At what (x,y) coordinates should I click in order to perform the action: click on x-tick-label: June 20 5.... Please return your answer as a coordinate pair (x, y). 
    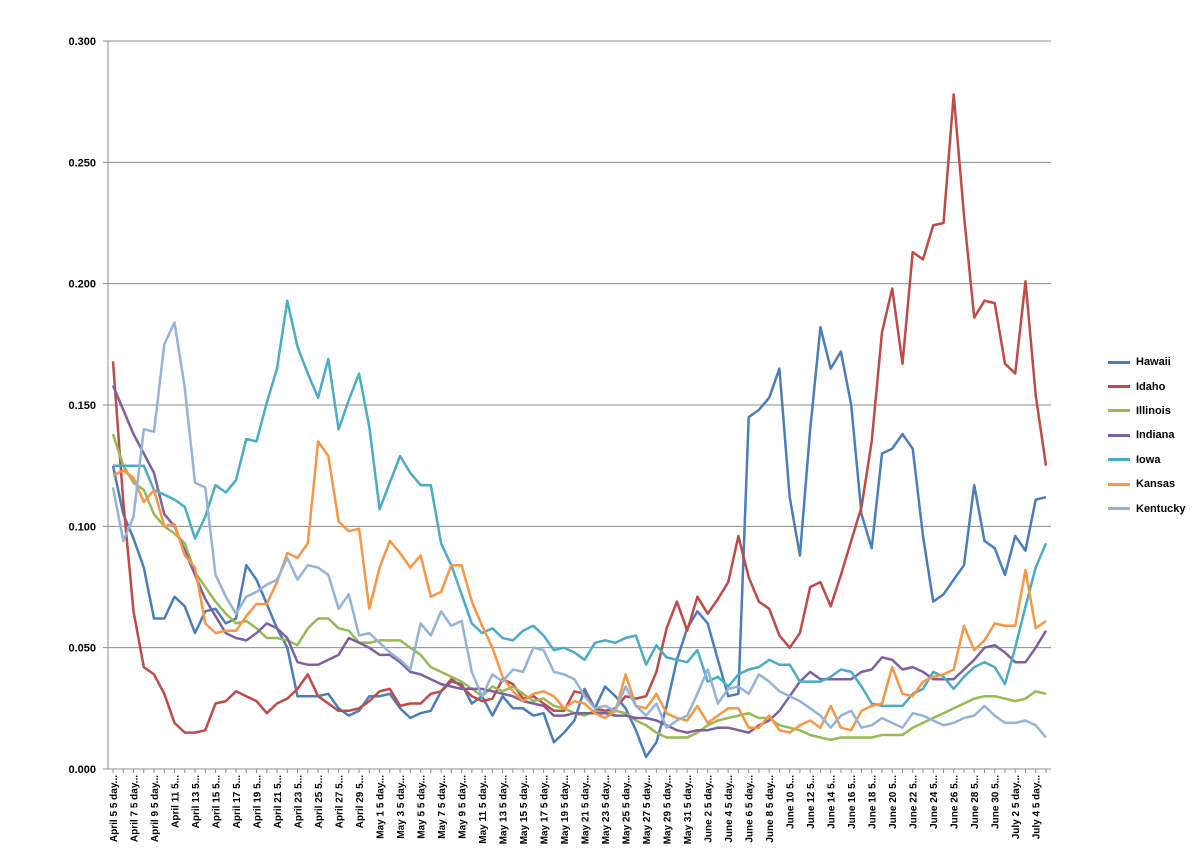
    Looking at the image, I should click on (893, 802).